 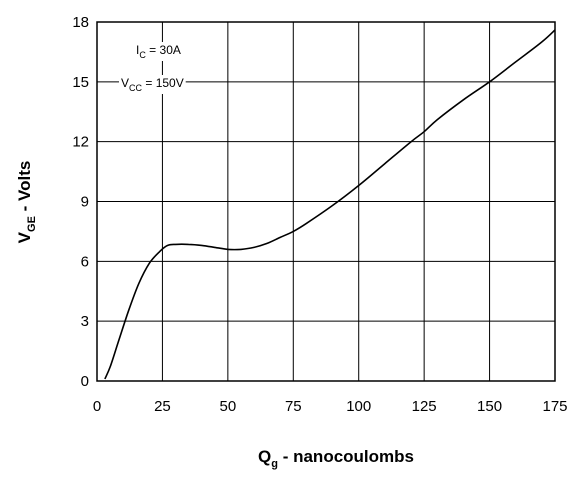 What do you see at coordinates (26, 202) in the screenshot?
I see `y-axis-title: VGE - Volts` at bounding box center [26, 202].